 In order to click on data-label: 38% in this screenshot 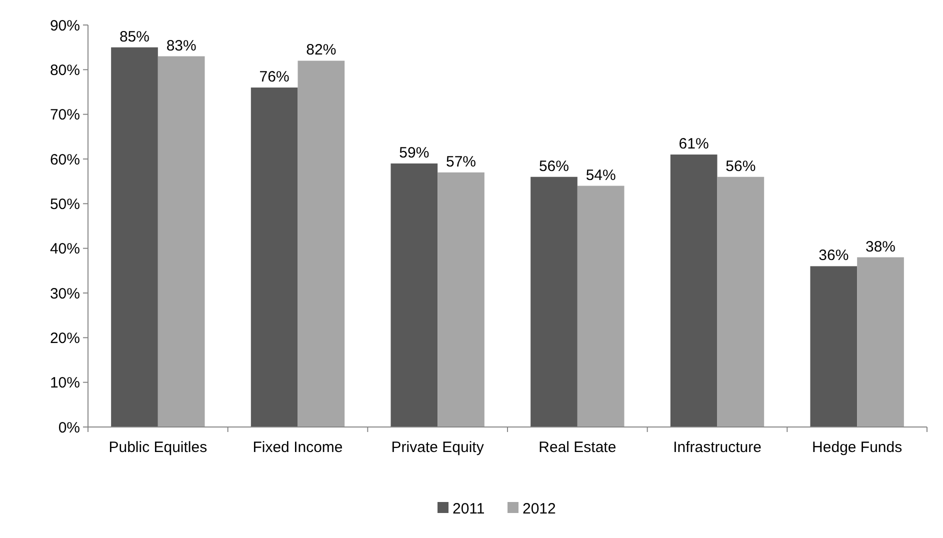, I will do `click(880, 247)`.